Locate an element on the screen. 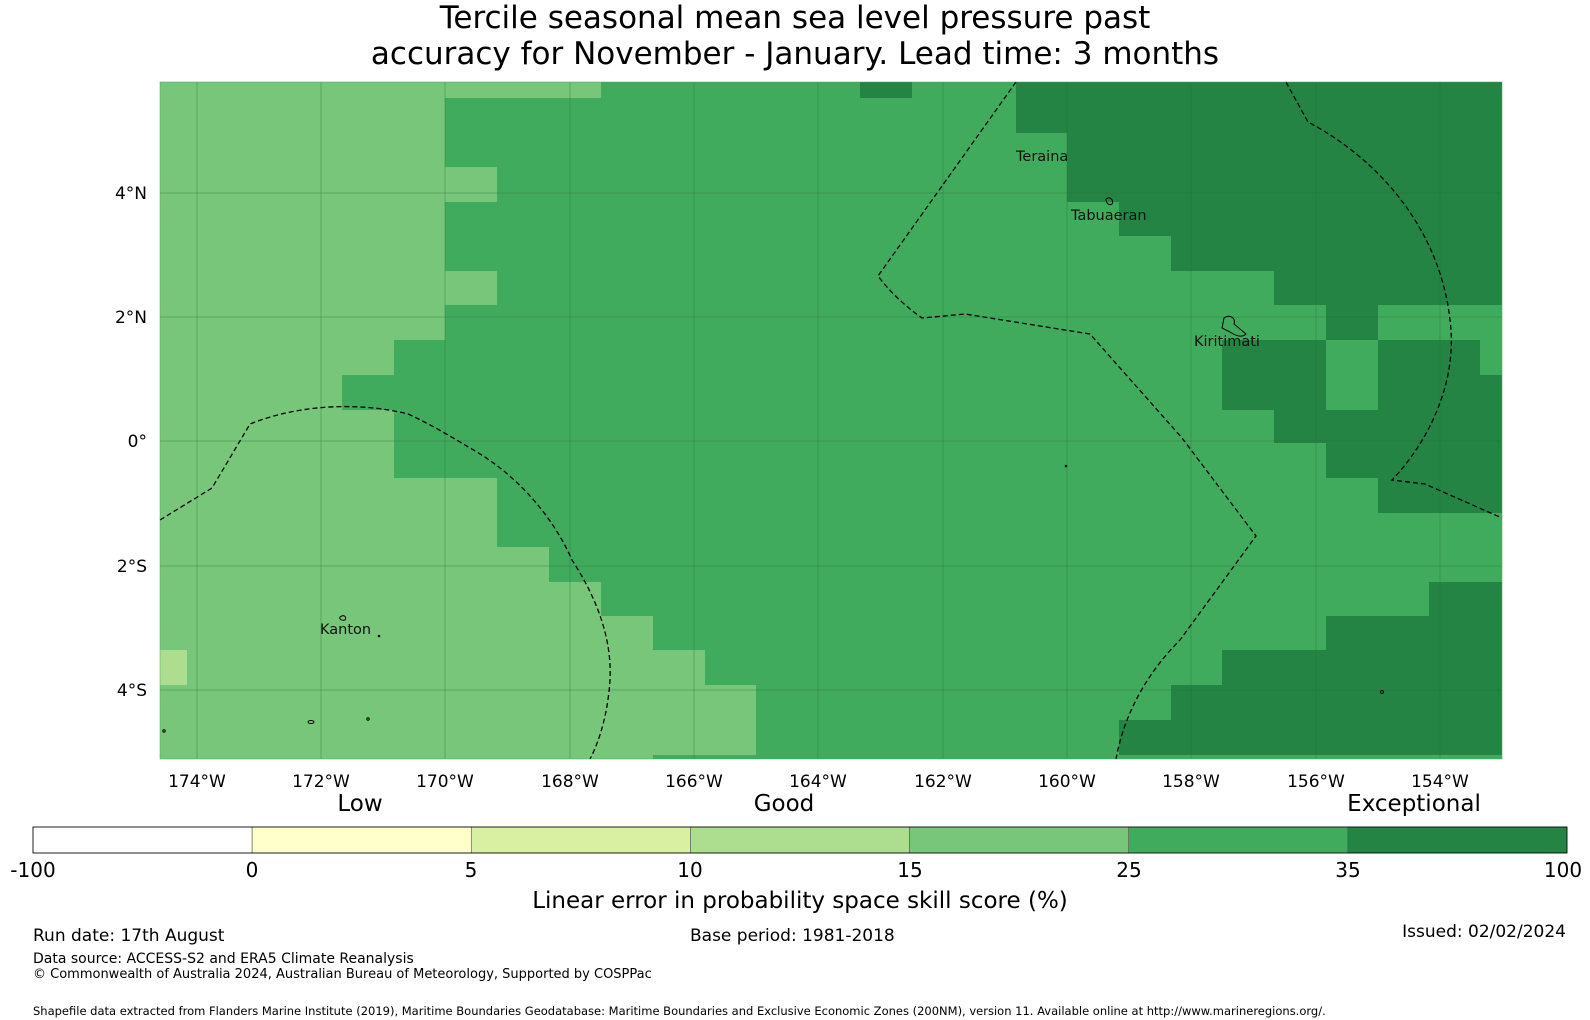 The image size is (1590, 1020). colorbar-segments is located at coordinates (800, 840).